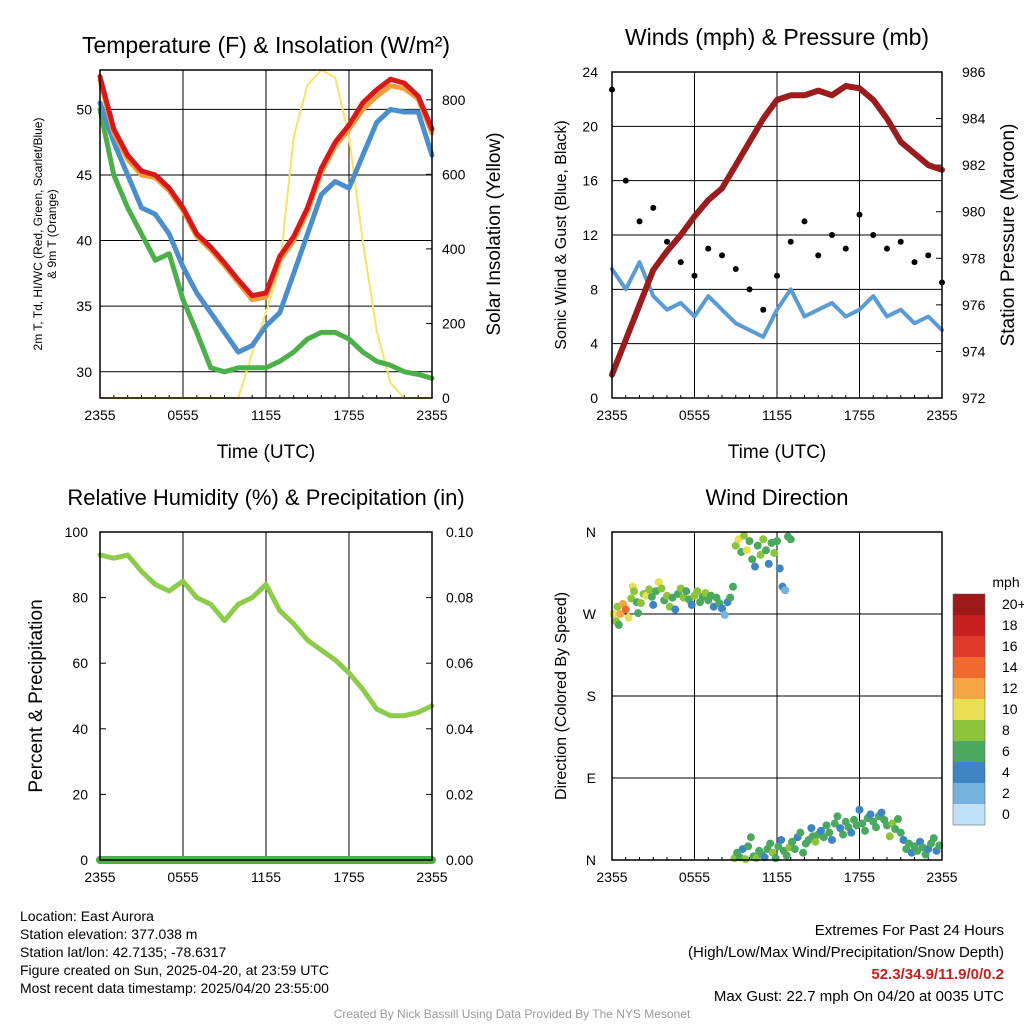 The image size is (1024, 1024). I want to click on y-tick-label: 80, so click(80, 598).